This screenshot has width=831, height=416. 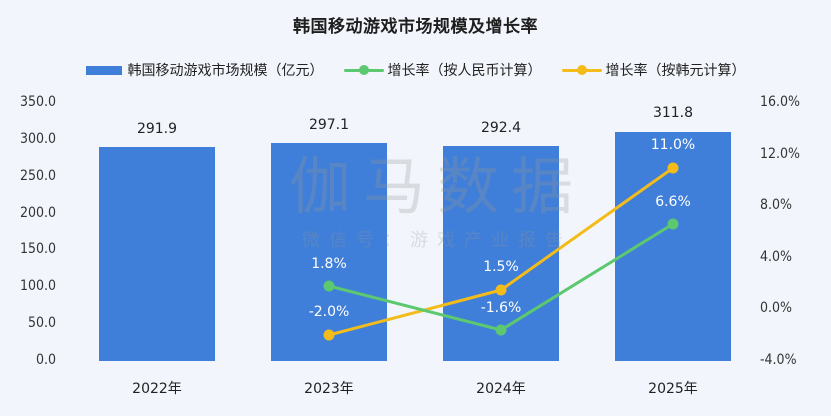 What do you see at coordinates (37, 139) in the screenshot?
I see `left-axis-tick: 300.0` at bounding box center [37, 139].